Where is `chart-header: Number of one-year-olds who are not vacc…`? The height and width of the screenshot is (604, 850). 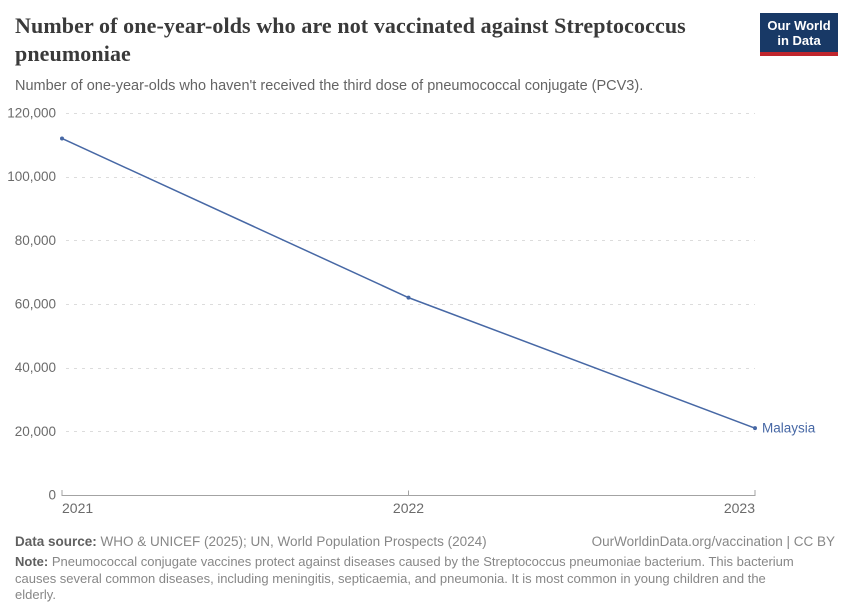
chart-header: Number of one-year-olds who are not vacc… is located at coordinates (426, 53).